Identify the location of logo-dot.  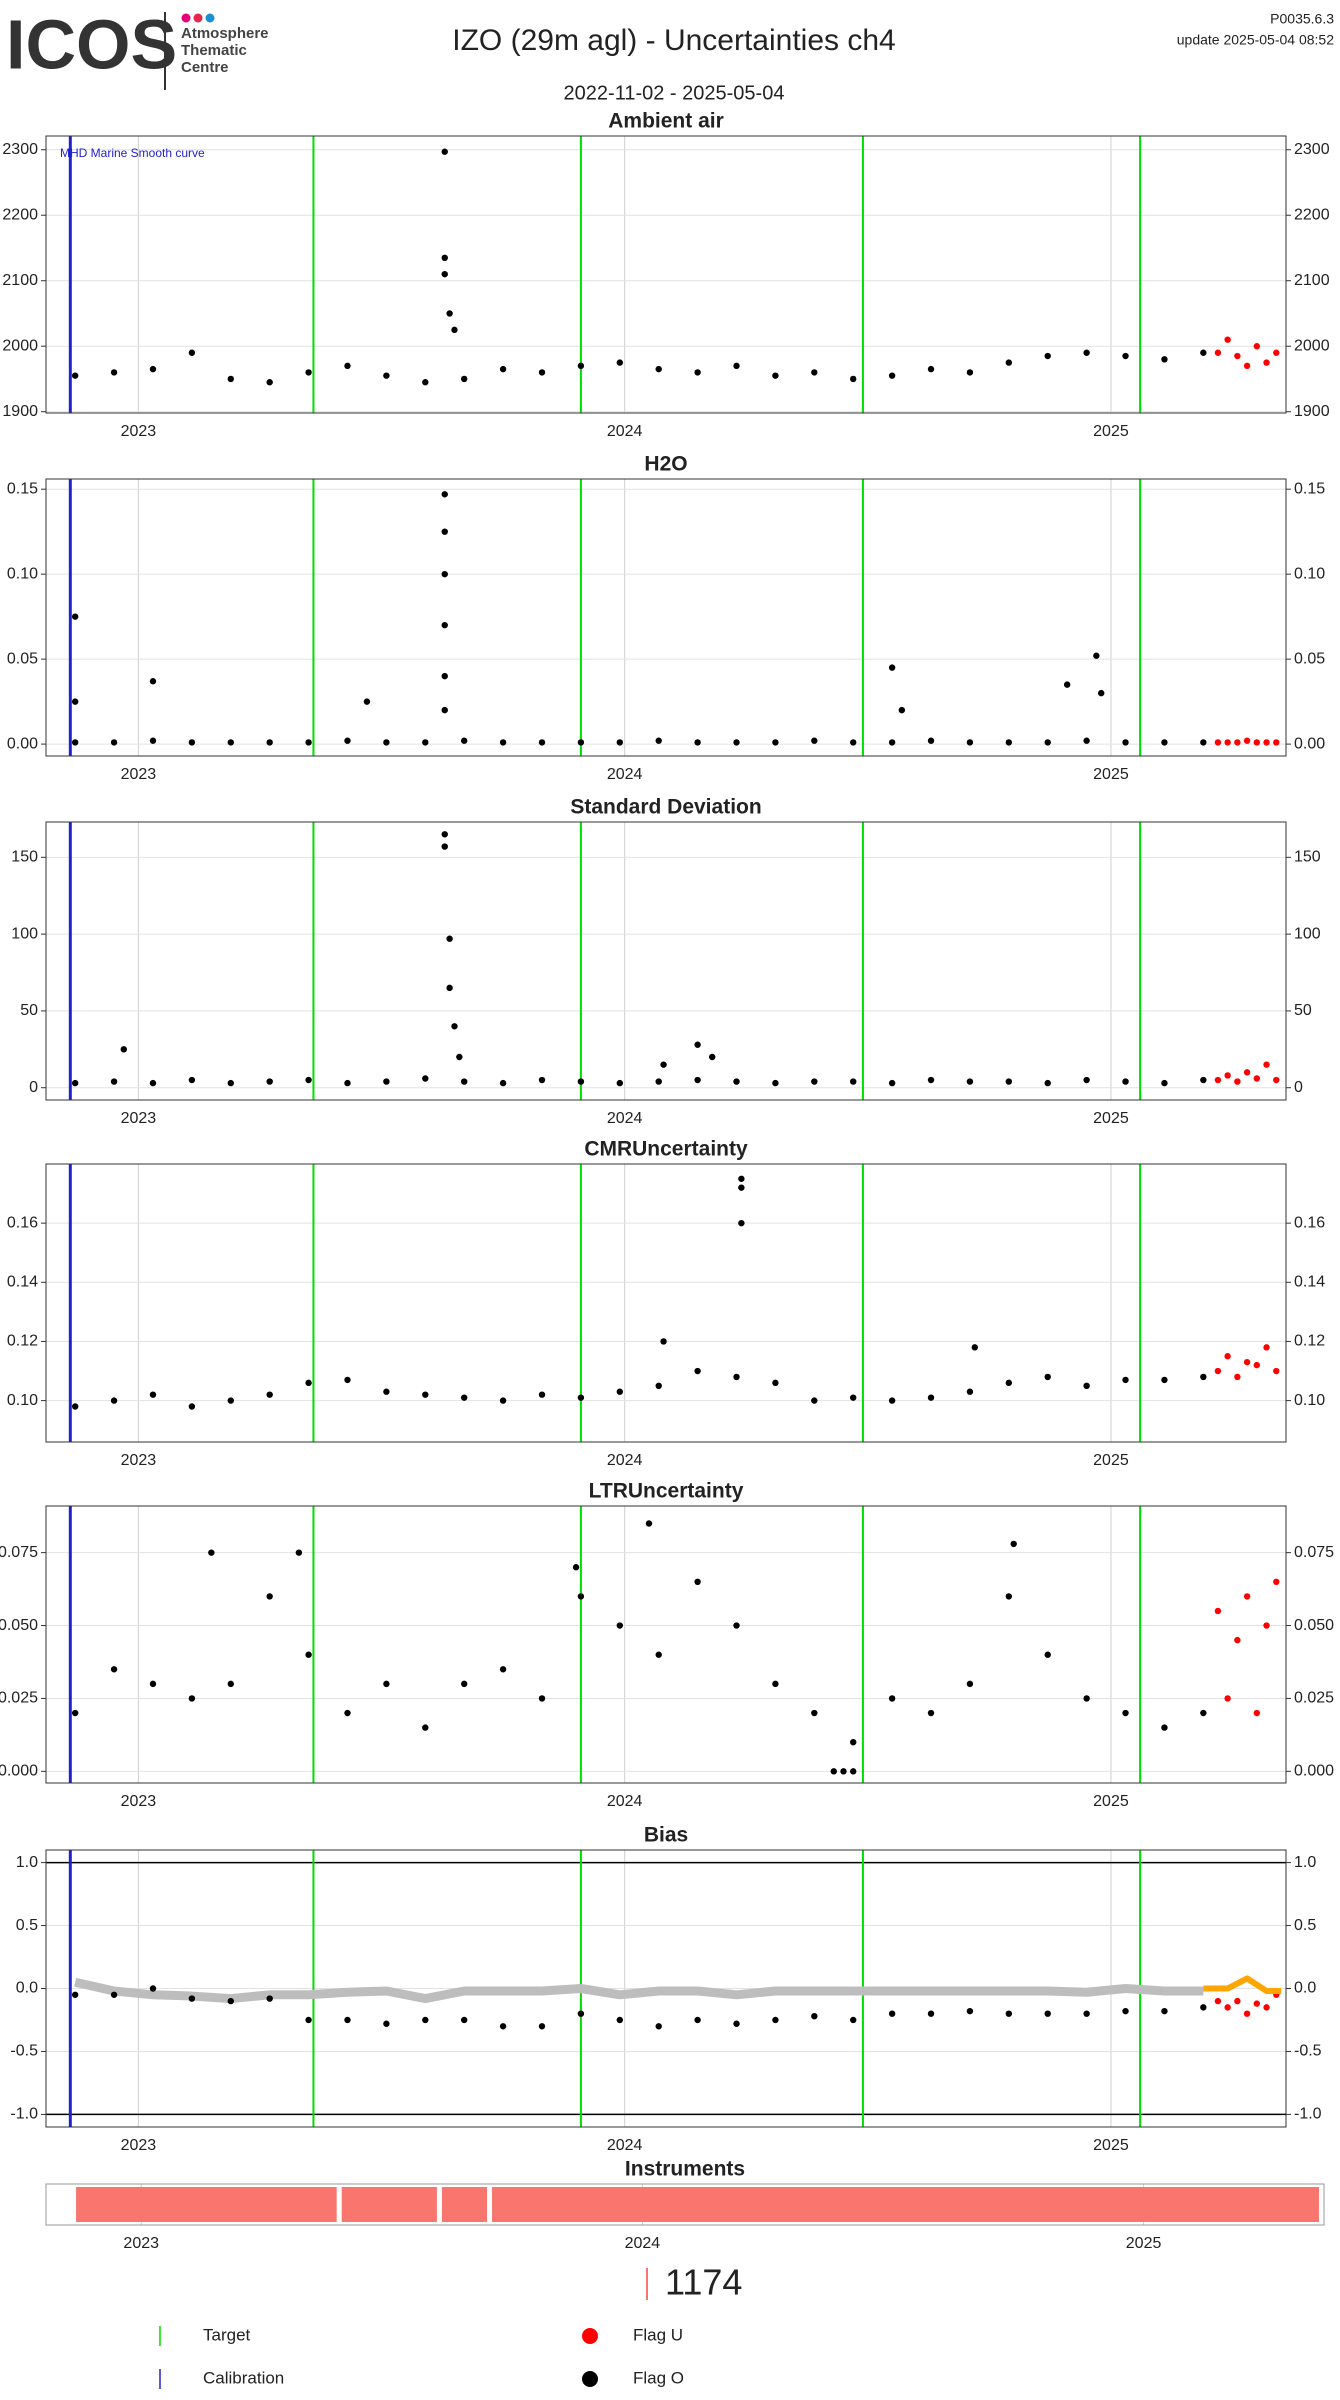
(210, 18).